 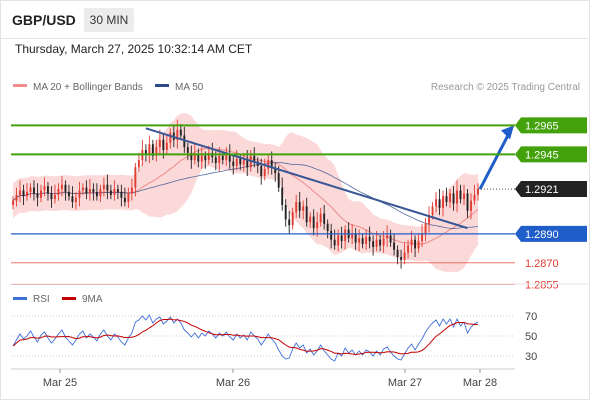 I want to click on rsi-legend: RSI 9MA, so click(x=58, y=299).